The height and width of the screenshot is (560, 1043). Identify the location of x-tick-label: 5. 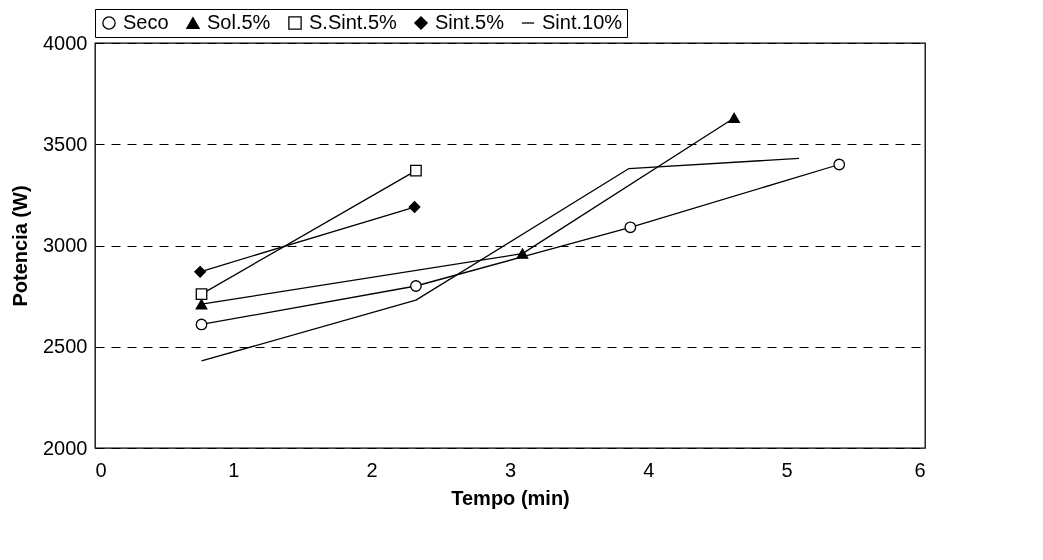
(787, 469).